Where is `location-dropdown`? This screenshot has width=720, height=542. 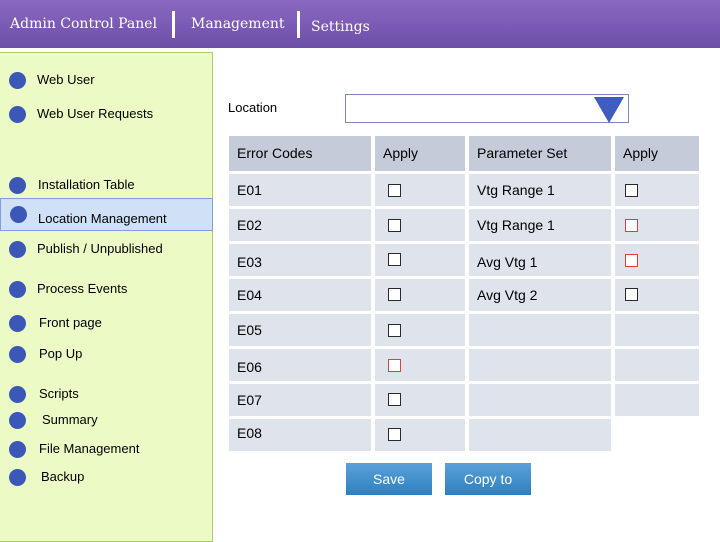
location-dropdown is located at coordinates (487, 108).